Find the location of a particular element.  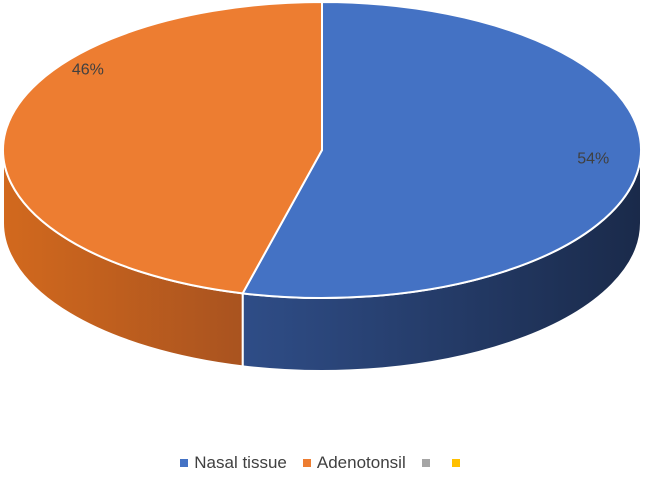

legend-item-adenotonsil: Adenotonsil is located at coordinates (354, 463).